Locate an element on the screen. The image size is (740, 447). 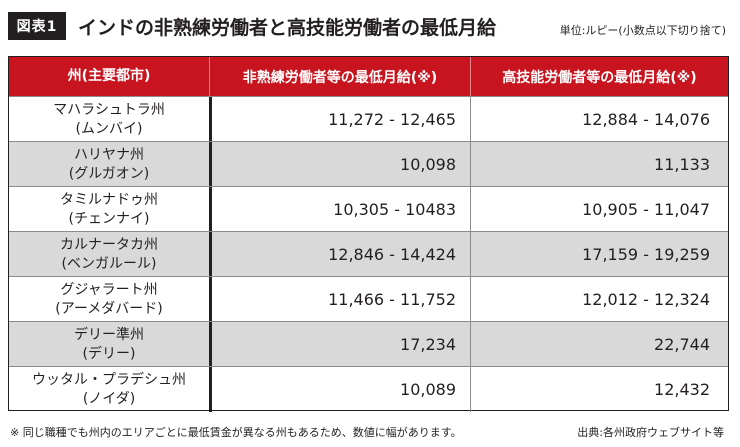
skilled-wage-cell: 12,432 is located at coordinates (599, 389).